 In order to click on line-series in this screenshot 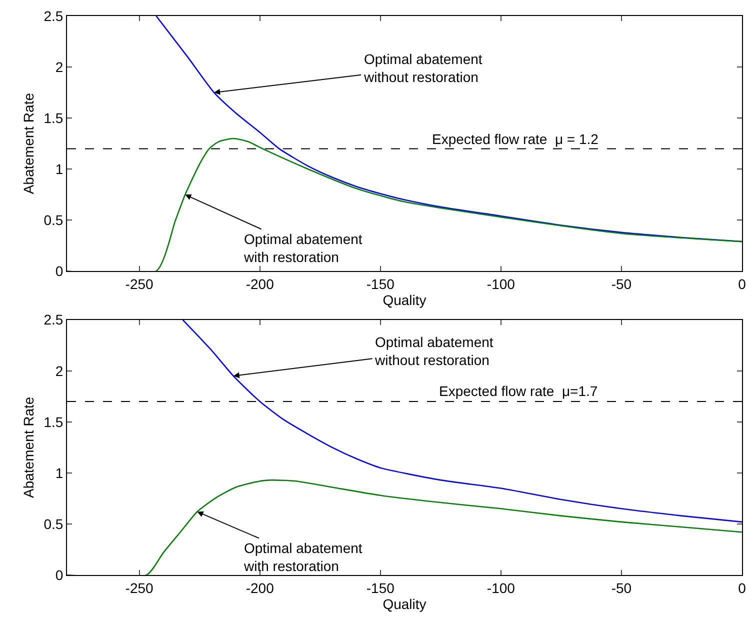, I will do `click(404, 527)`.